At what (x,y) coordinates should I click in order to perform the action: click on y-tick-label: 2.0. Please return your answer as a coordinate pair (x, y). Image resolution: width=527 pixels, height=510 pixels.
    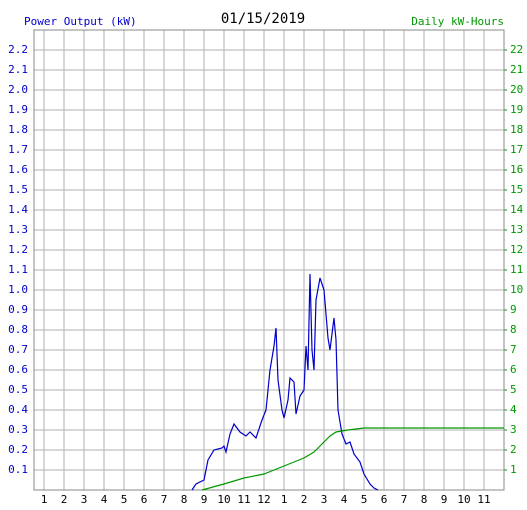
    Looking at the image, I should click on (18, 89).